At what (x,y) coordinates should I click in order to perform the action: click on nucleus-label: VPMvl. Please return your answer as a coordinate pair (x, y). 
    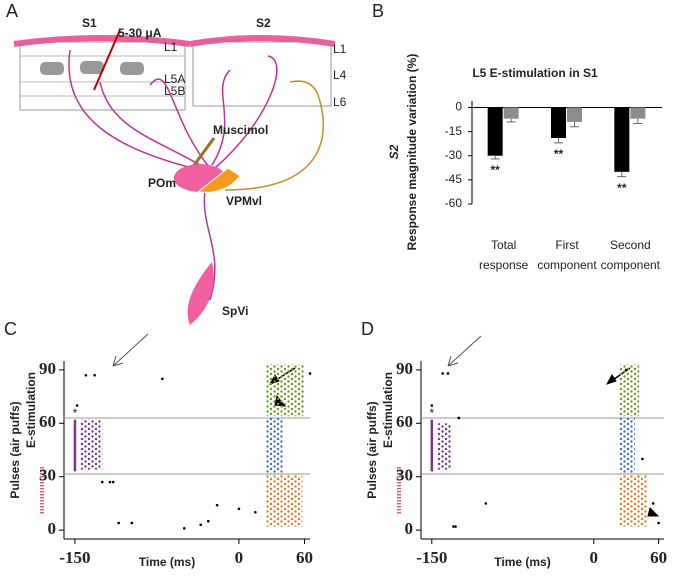
    Looking at the image, I should click on (244, 201).